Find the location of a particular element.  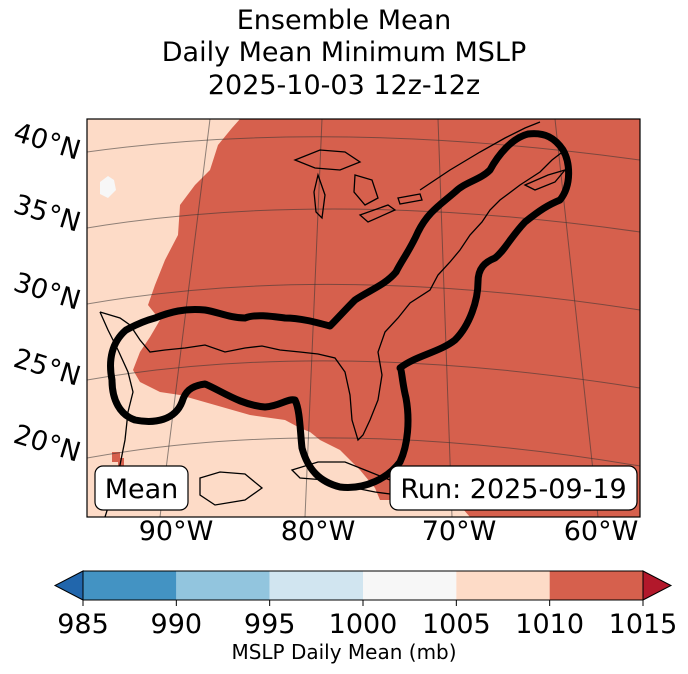

run-box-text: Run: 2025-09-19 is located at coordinates (513, 489).